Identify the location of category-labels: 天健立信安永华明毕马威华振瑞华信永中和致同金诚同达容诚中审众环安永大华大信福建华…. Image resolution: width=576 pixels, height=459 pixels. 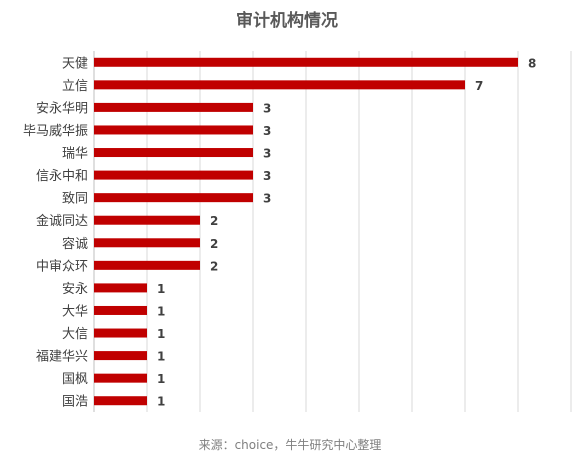
(55, 232).